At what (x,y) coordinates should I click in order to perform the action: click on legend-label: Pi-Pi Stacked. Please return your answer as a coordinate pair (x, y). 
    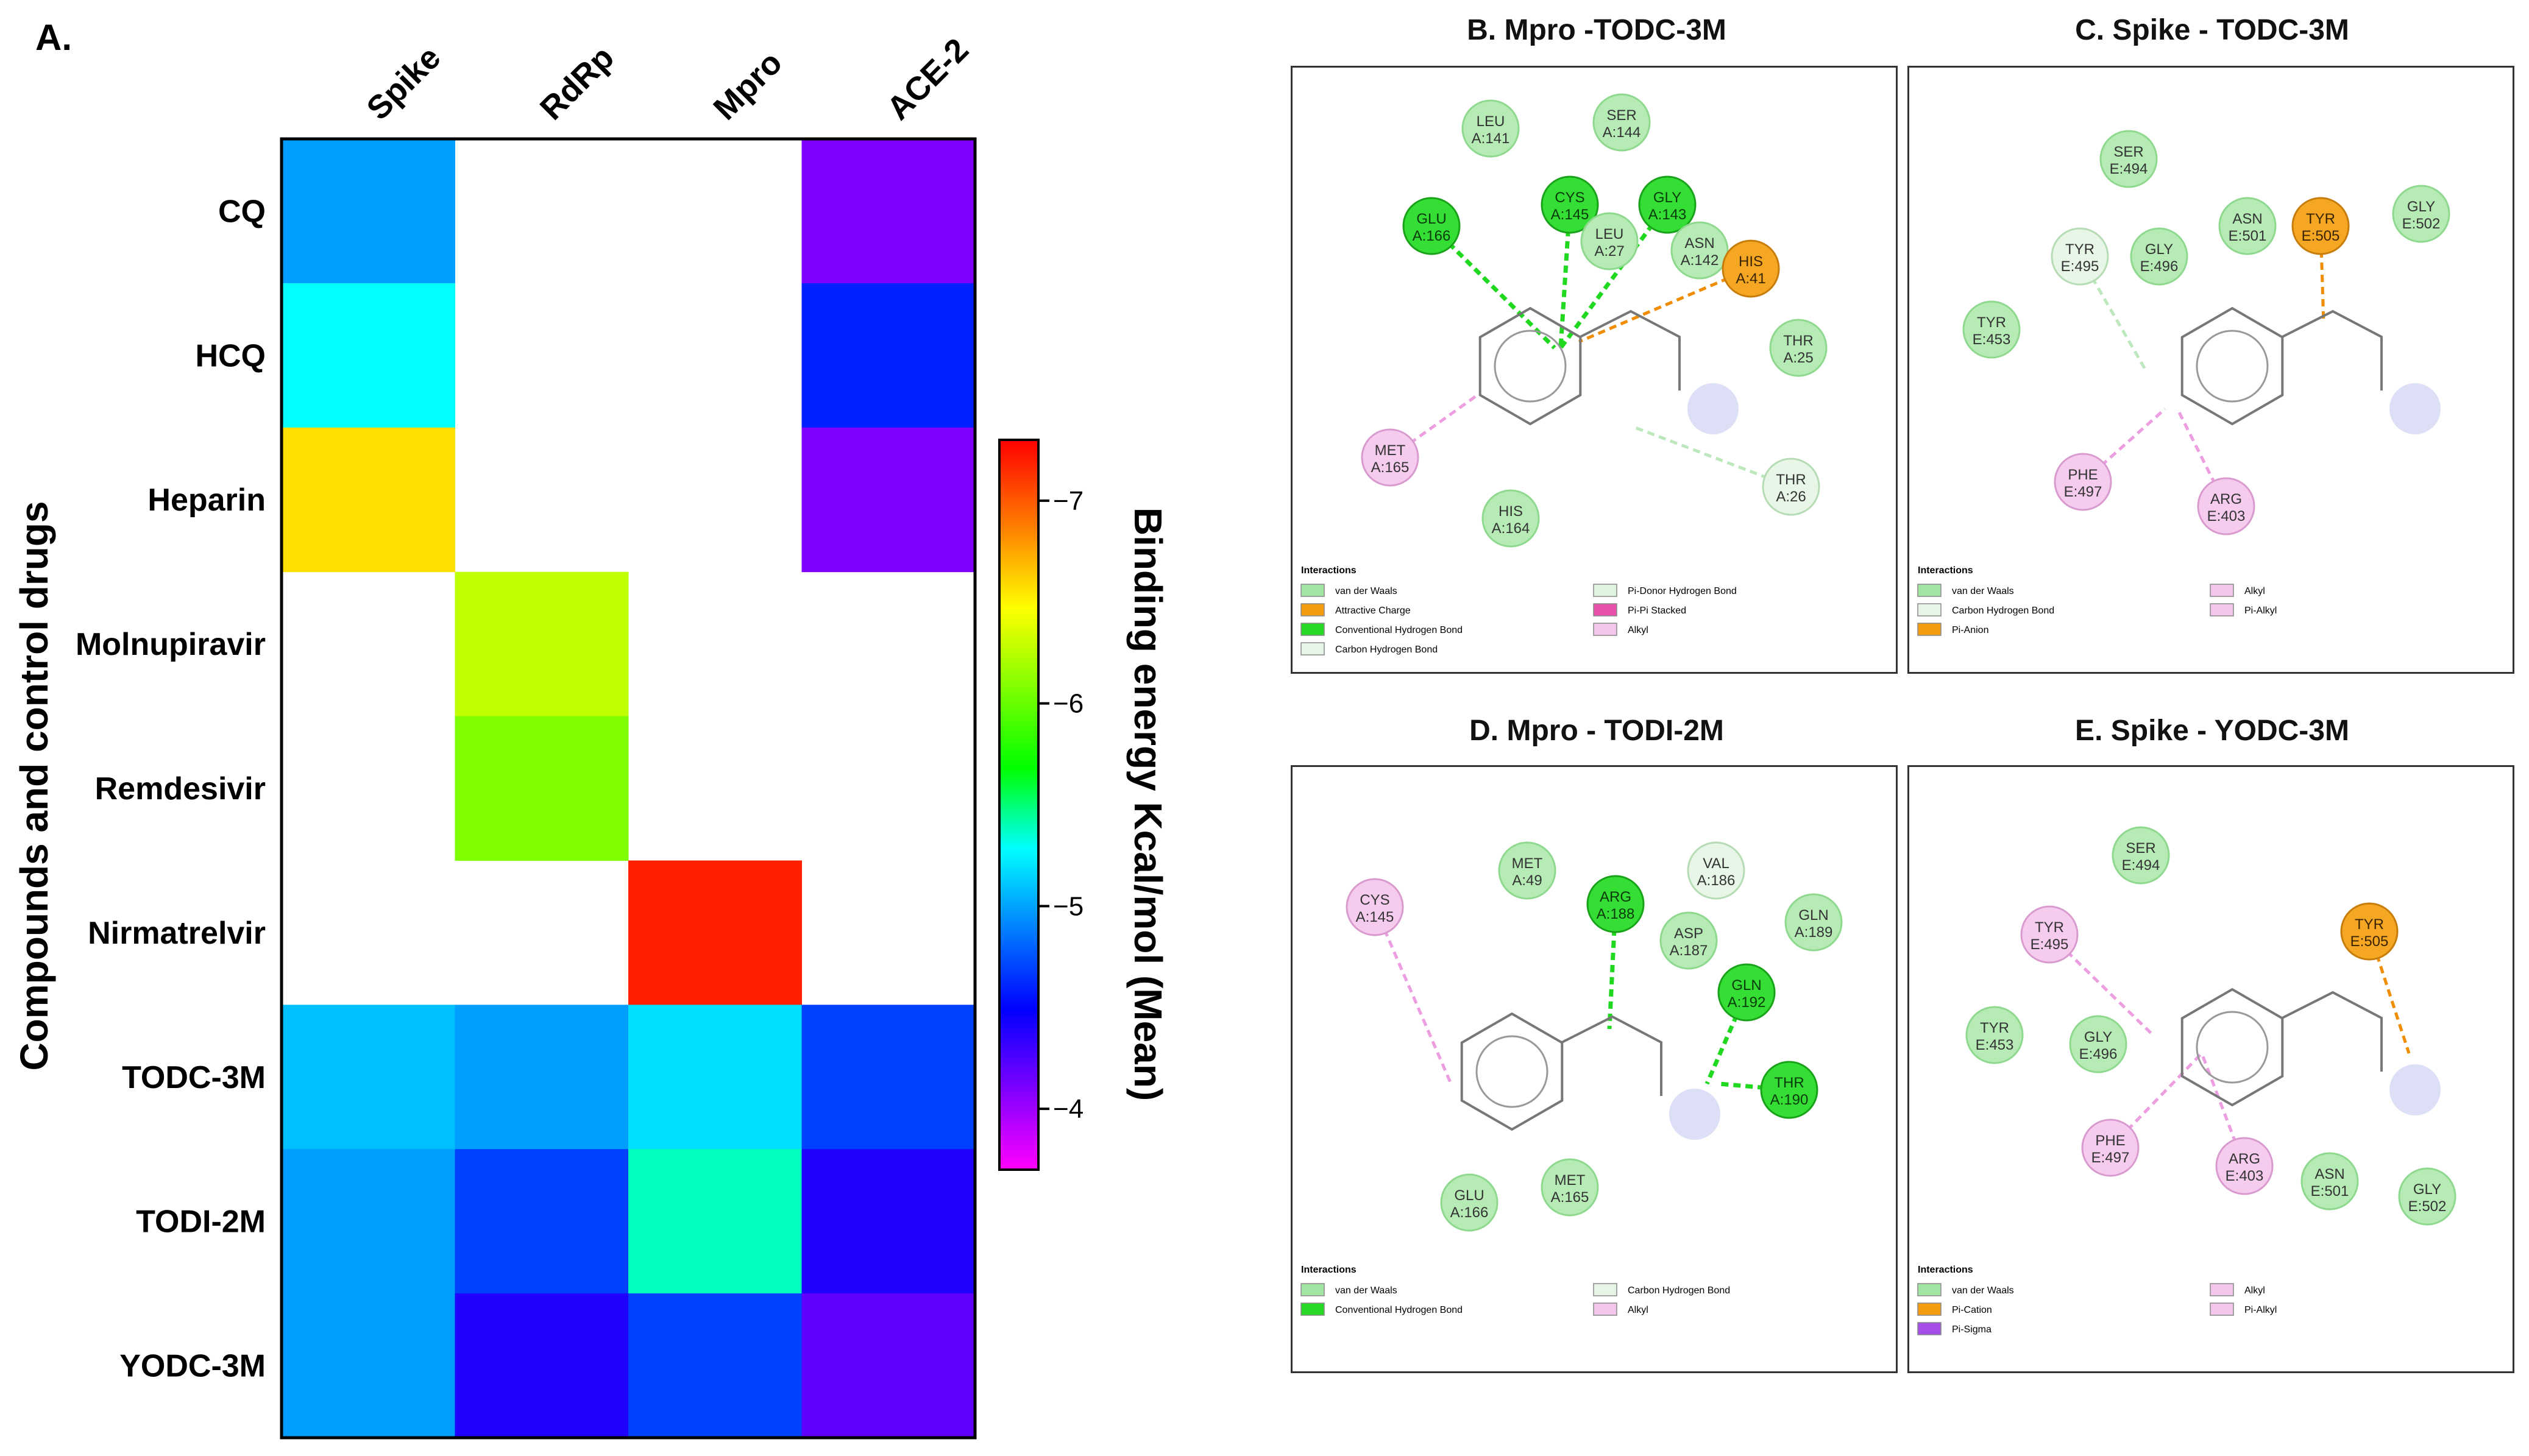
    Looking at the image, I should click on (1657, 611).